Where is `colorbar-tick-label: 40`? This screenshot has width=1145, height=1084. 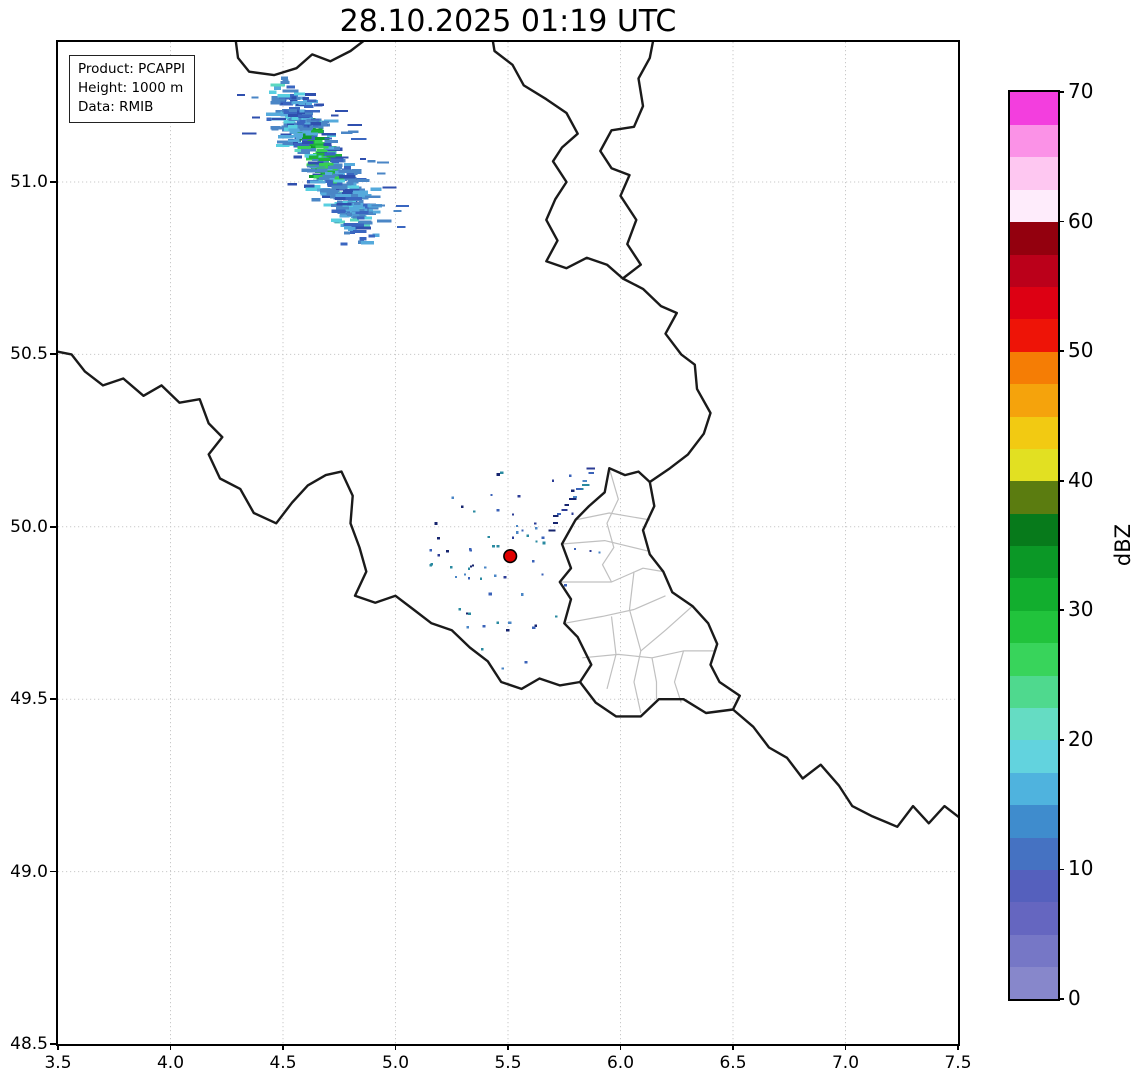
colorbar-tick-label: 40 is located at coordinates (1081, 479).